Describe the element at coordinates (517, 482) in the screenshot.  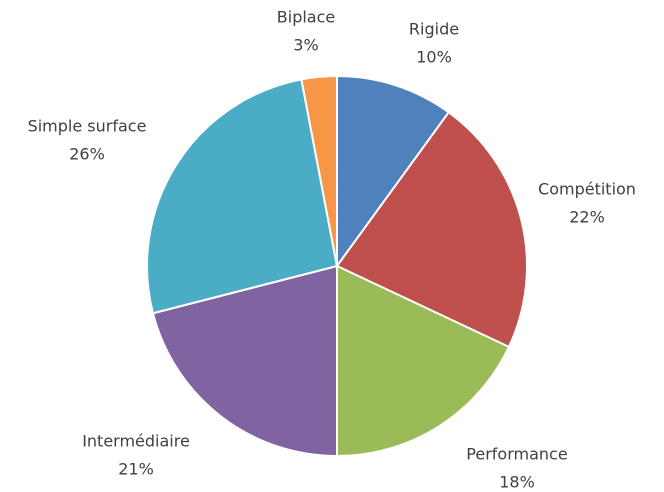
I see `slice-value-label: 18%` at that location.